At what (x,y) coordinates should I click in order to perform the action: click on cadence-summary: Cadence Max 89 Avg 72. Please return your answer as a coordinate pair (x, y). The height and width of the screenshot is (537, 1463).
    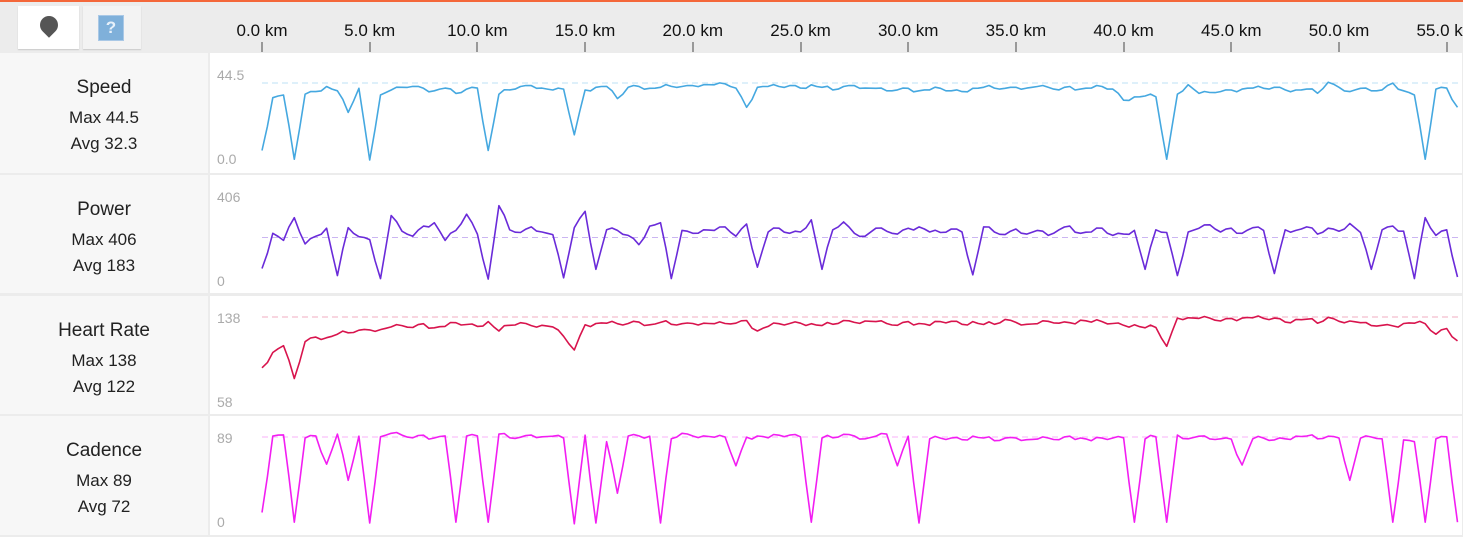
    Looking at the image, I should click on (104, 475).